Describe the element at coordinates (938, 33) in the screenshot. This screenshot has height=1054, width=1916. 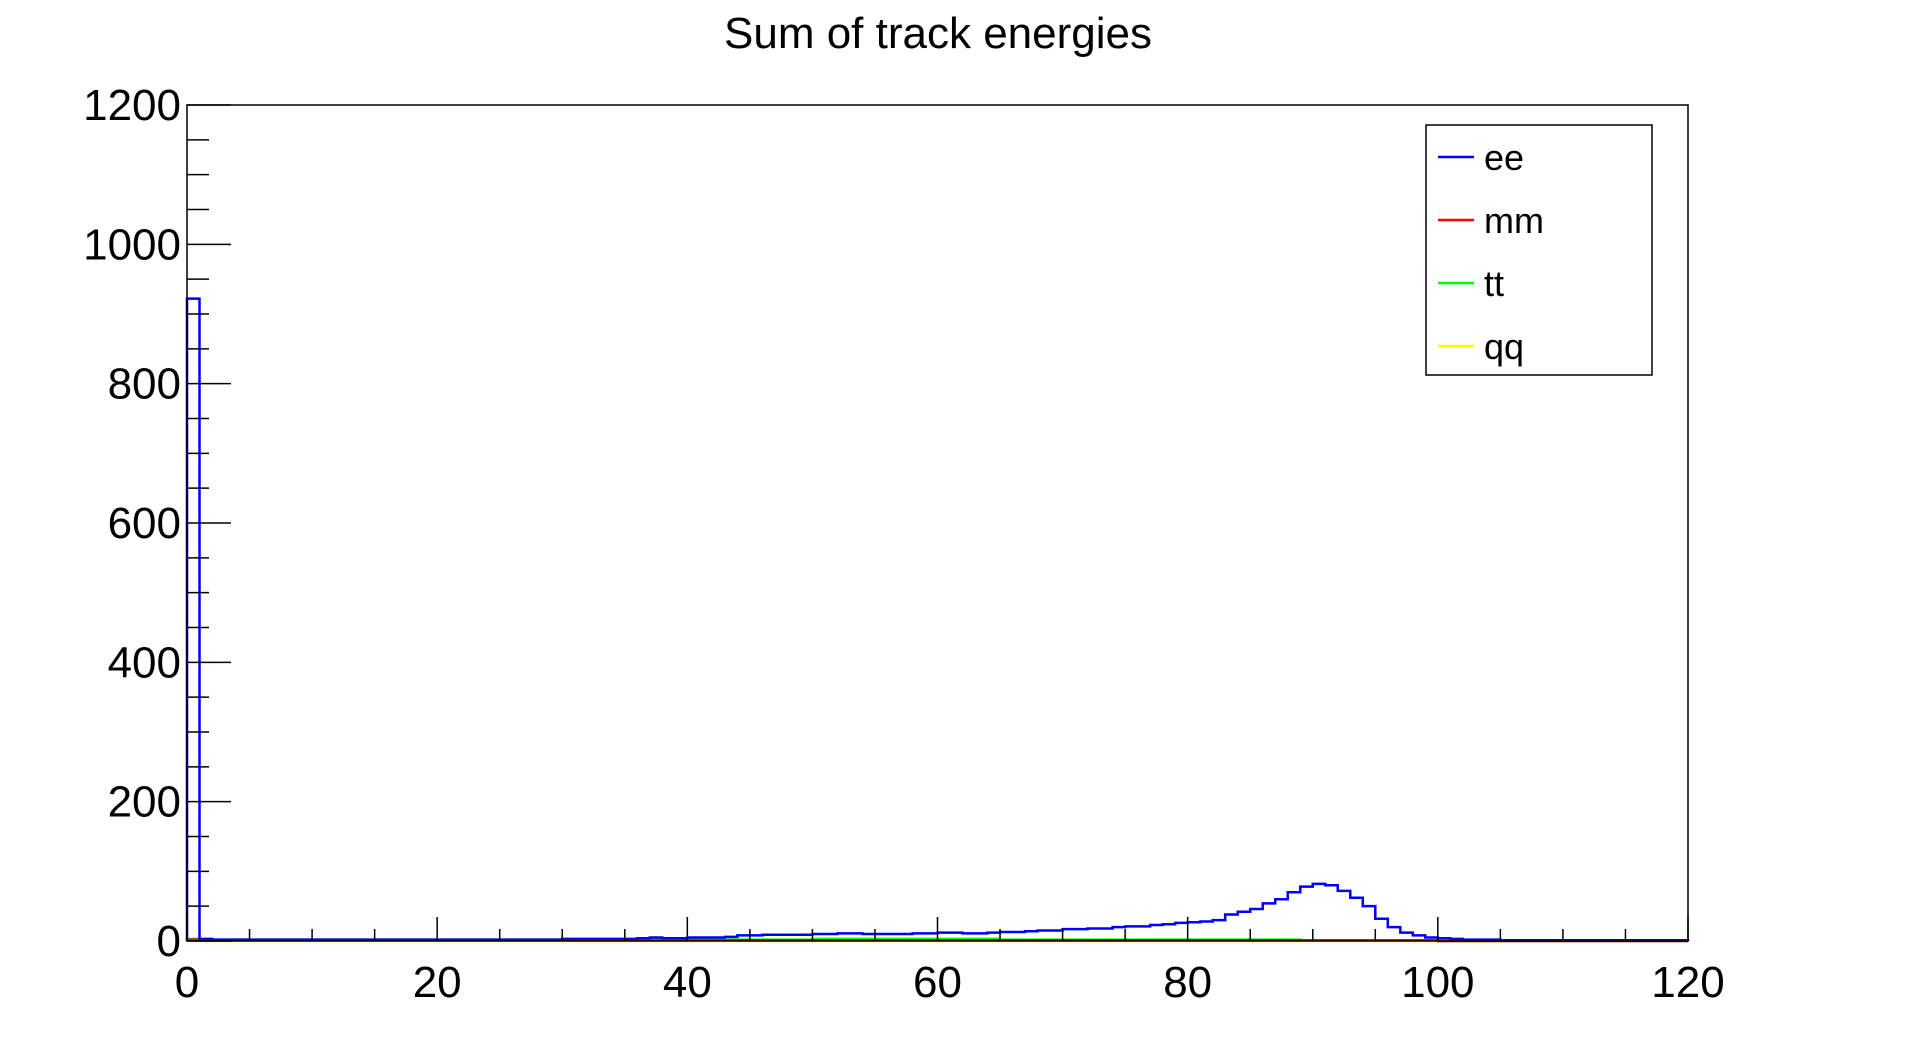
I see `chart-title: Sum of track energies` at that location.